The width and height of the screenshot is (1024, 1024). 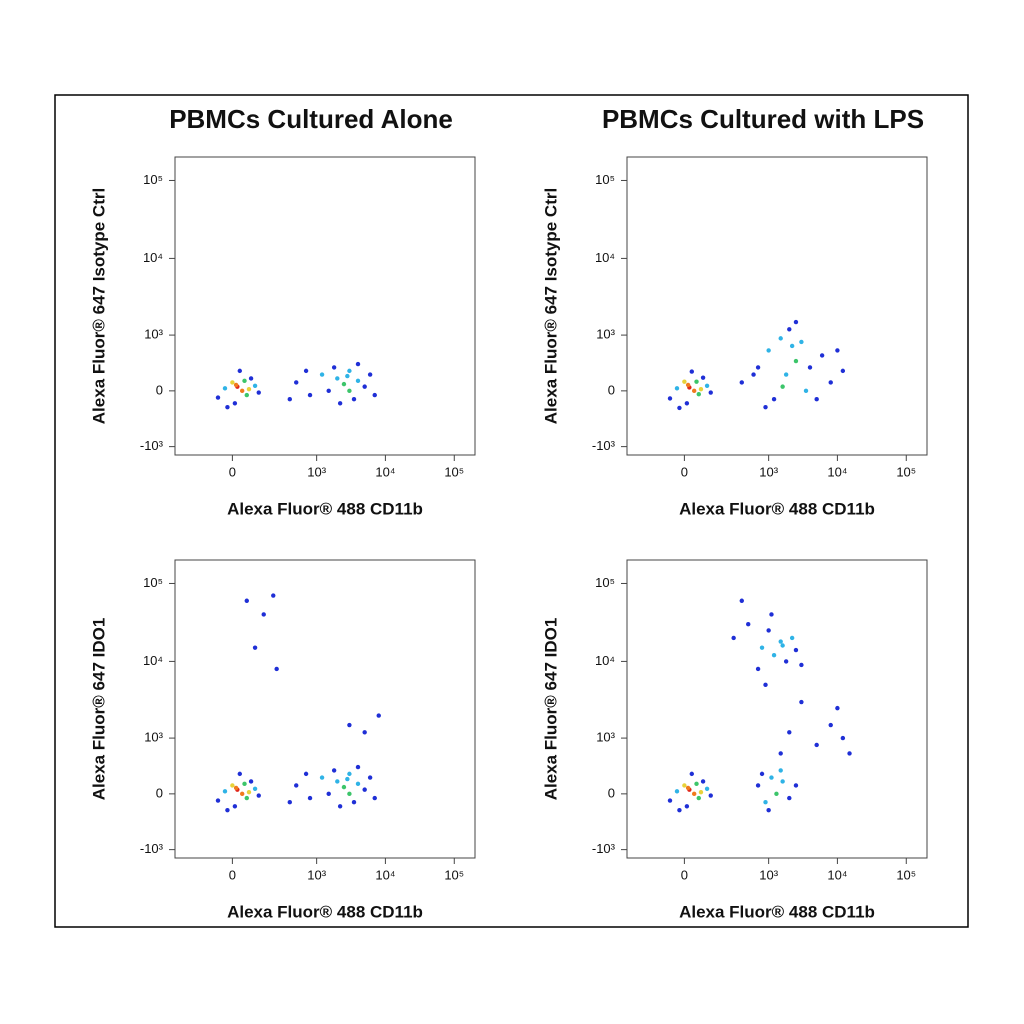 I want to click on y-tick-label: 10⁴, so click(x=153, y=257).